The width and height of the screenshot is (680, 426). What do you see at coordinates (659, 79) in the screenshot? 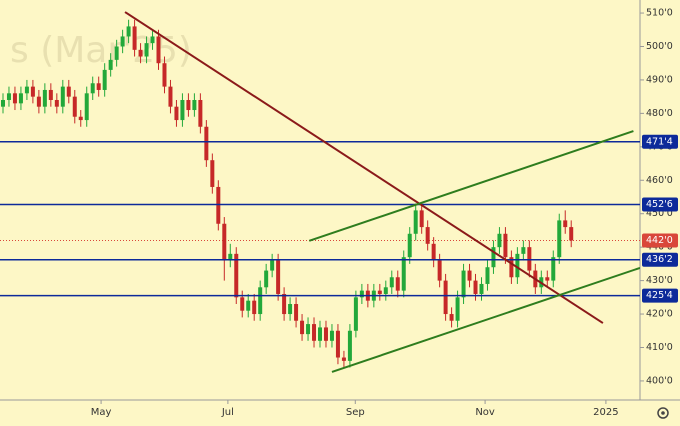
I see `y-tick-label: 490'0` at bounding box center [659, 79].